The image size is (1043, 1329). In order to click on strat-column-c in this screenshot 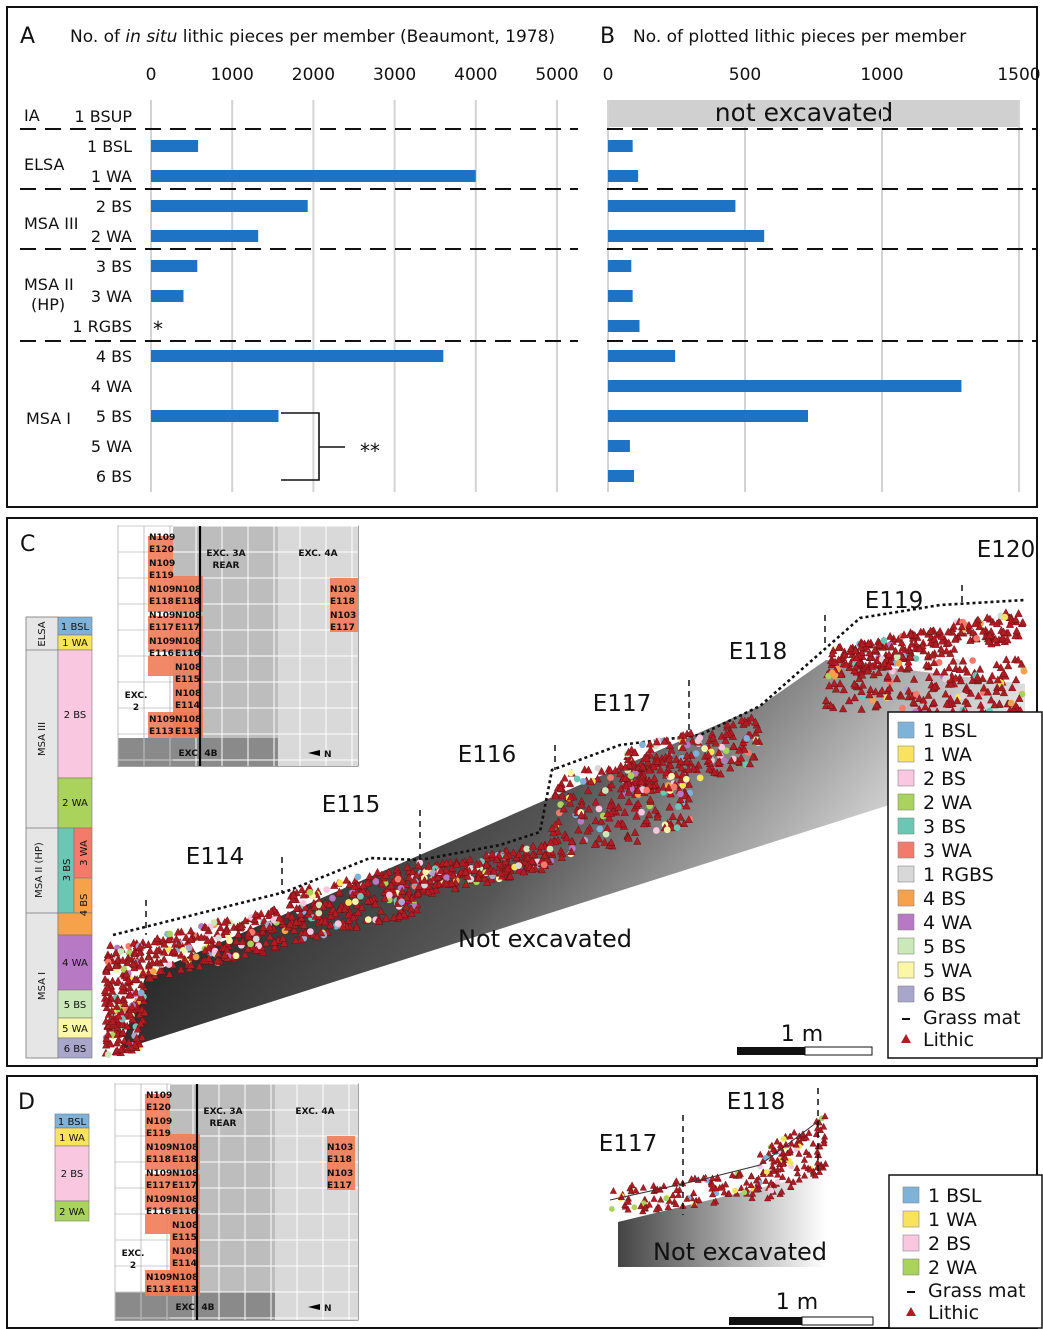, I will do `click(59, 837)`.